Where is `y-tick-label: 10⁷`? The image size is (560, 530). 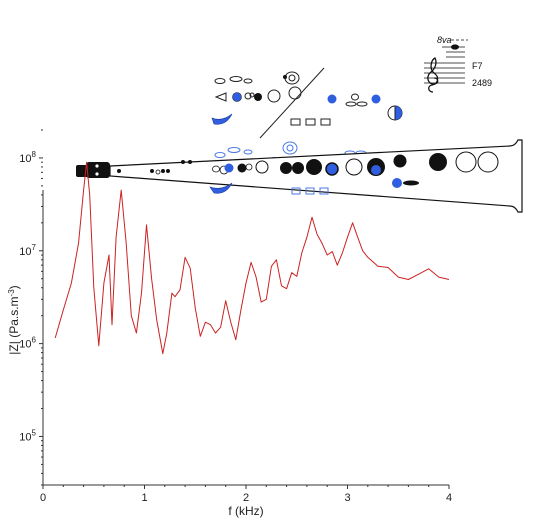 y-tick-label: 10⁷ is located at coordinates (27, 250).